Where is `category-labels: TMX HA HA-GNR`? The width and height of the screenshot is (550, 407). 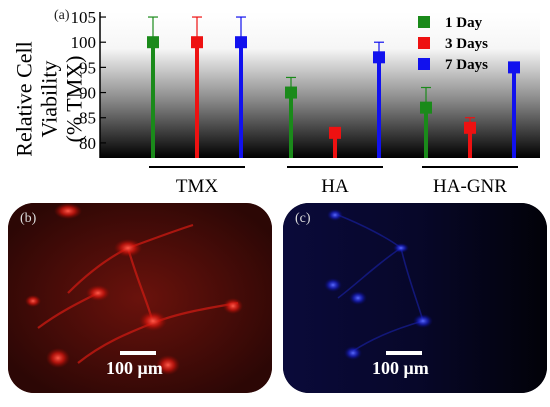
category-labels: TMX HA HA-GNR is located at coordinates (333, 181).